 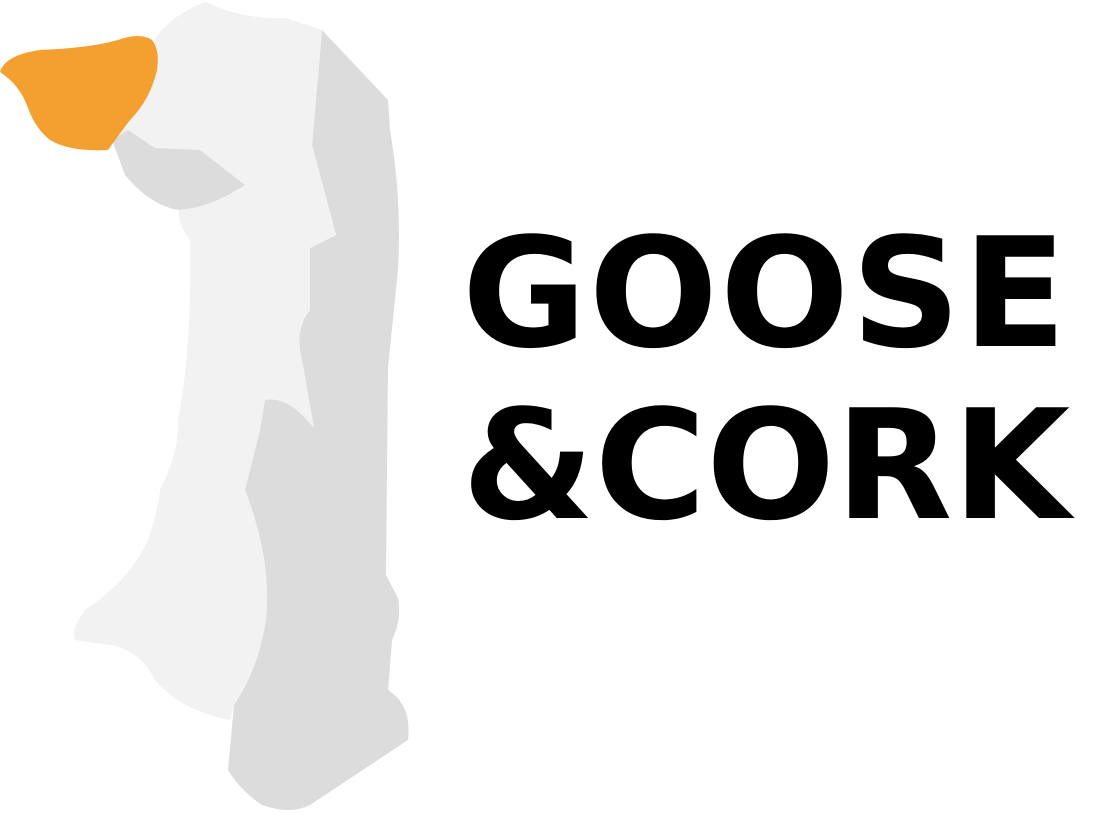 I want to click on goose-beak, so click(x=79, y=93).